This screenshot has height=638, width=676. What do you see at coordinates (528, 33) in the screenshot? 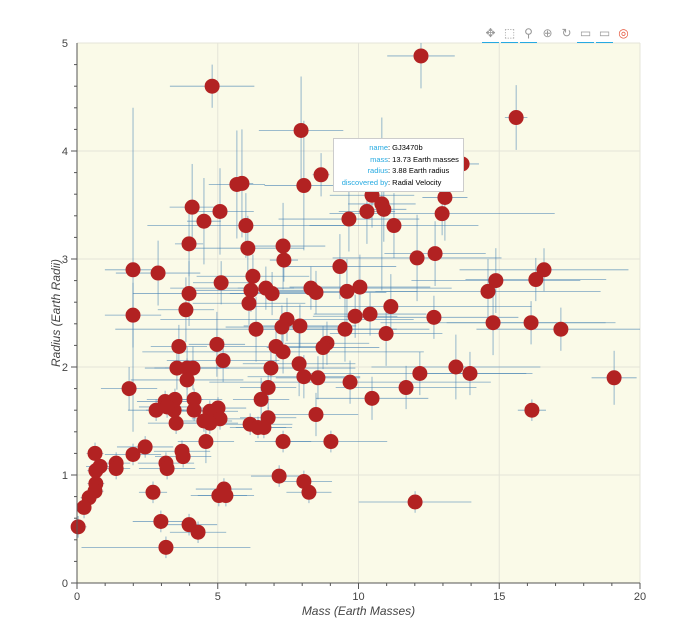
I see `wheel-zoom-icon: ⚲` at bounding box center [528, 33].